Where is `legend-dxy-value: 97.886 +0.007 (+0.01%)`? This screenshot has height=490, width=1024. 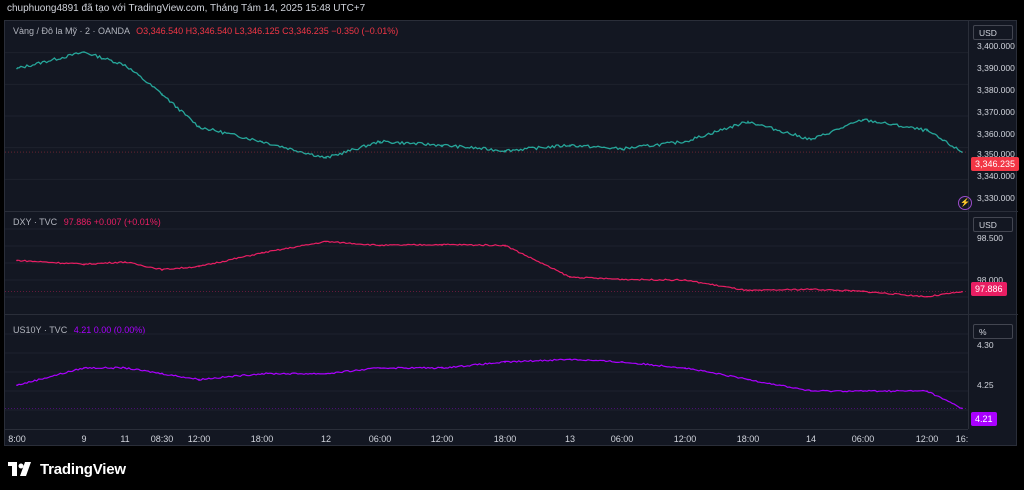 legend-dxy-value: 97.886 +0.007 (+0.01%) is located at coordinates (112, 222).